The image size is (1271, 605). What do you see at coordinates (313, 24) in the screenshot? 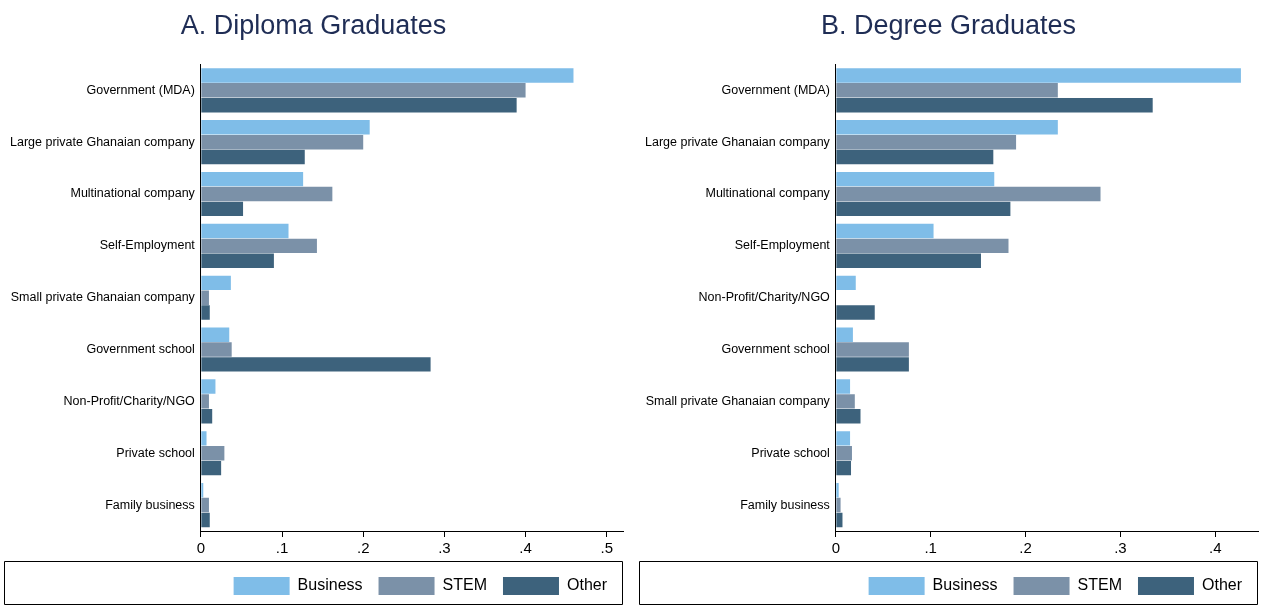
I see `chart-title: A. Diploma Graduates` at bounding box center [313, 24].